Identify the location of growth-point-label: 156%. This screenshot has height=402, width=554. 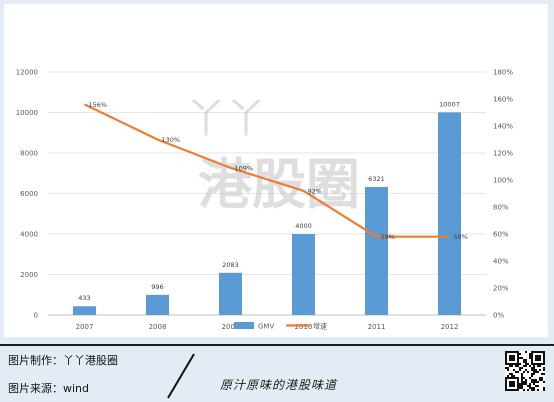
(98, 105).